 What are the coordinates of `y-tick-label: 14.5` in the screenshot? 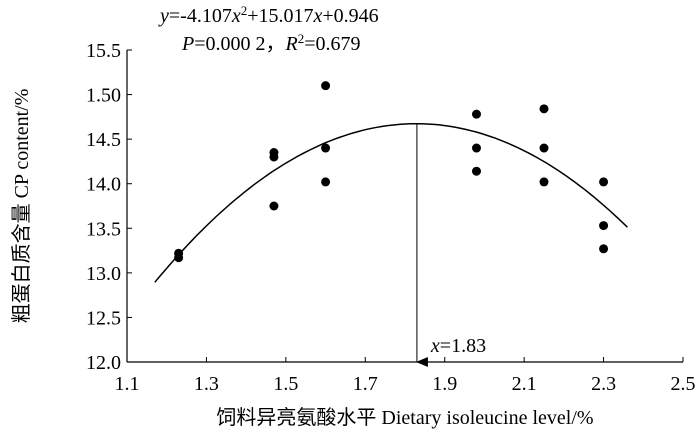 It's located at (103, 140).